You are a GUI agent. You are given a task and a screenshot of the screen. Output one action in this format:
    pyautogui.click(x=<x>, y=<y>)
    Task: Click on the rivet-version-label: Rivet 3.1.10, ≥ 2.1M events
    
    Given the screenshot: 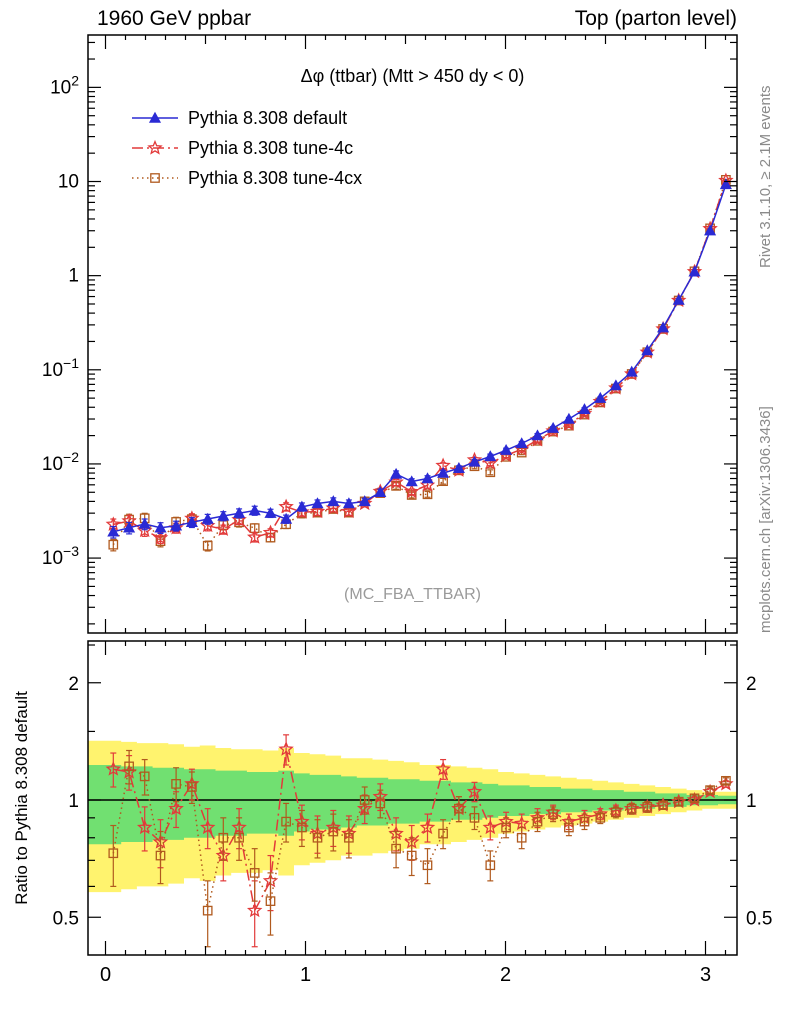 What is the action you would take?
    pyautogui.click(x=765, y=177)
    